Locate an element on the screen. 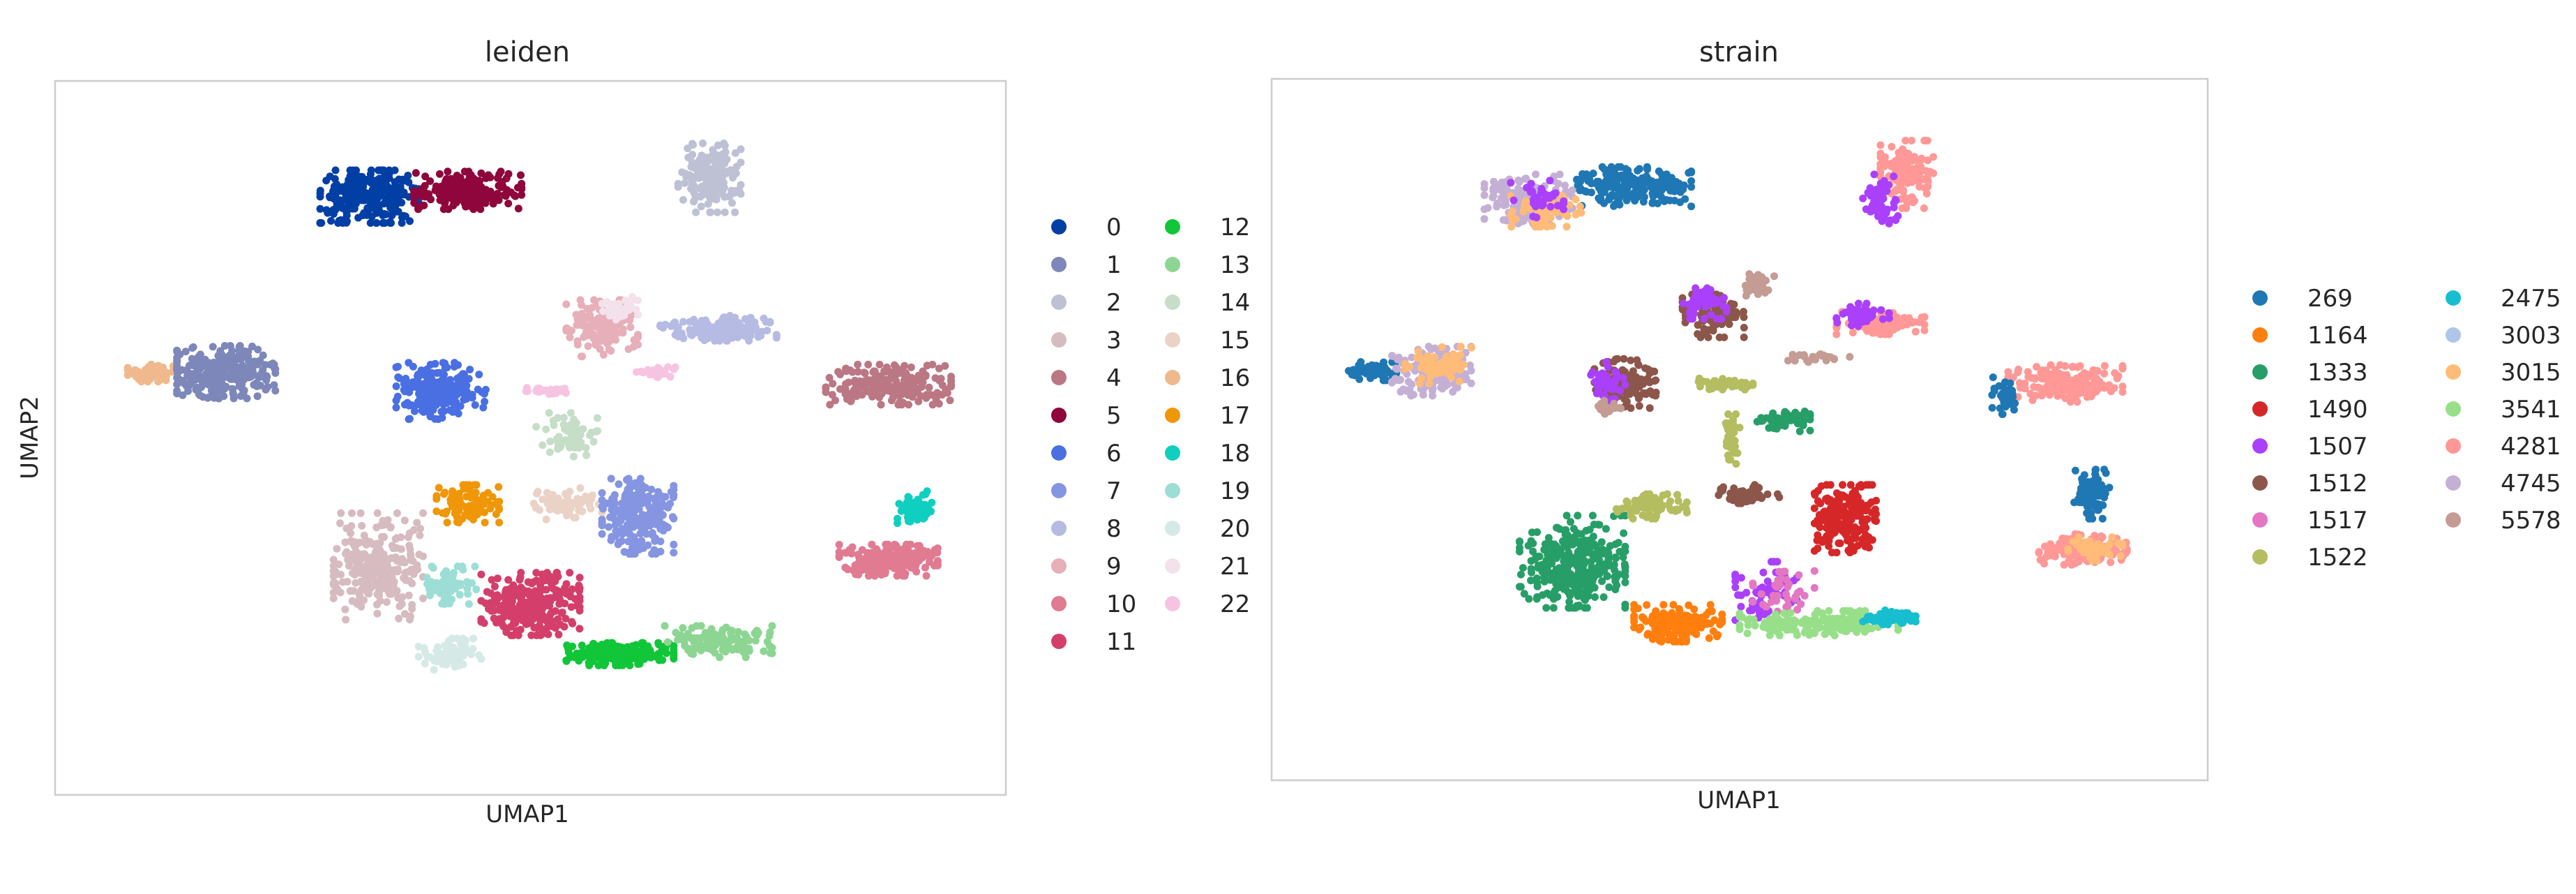  legend-label: 3 is located at coordinates (1114, 341).